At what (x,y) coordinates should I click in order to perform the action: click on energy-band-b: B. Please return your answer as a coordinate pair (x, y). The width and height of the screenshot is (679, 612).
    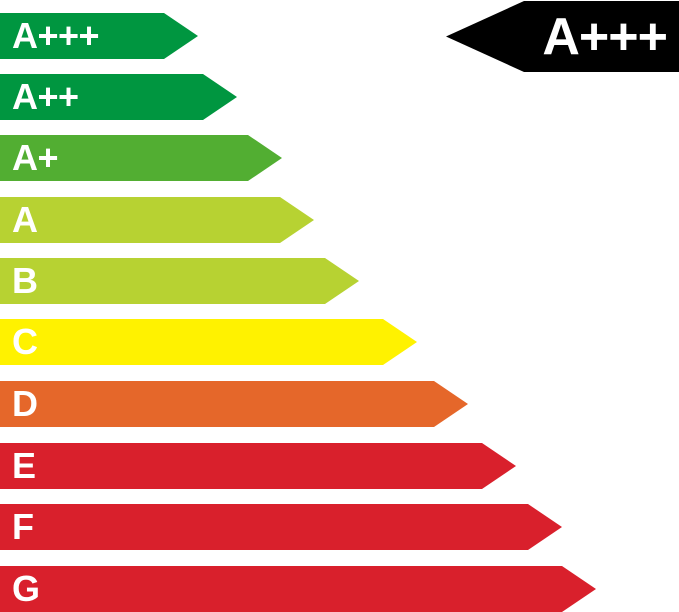
    Looking at the image, I should click on (179, 281).